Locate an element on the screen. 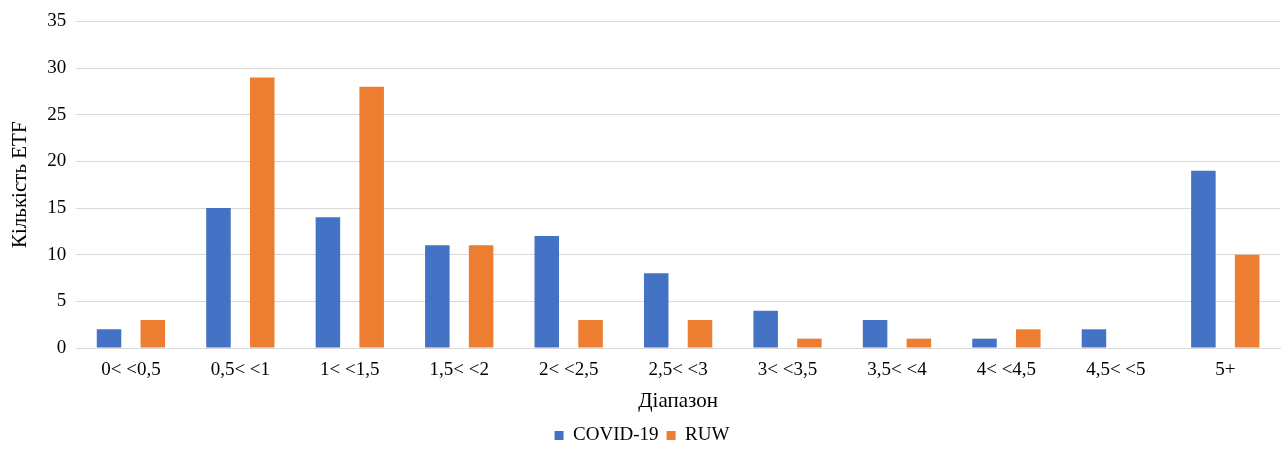  x-tick-label: 3,5< <4 is located at coordinates (897, 369).